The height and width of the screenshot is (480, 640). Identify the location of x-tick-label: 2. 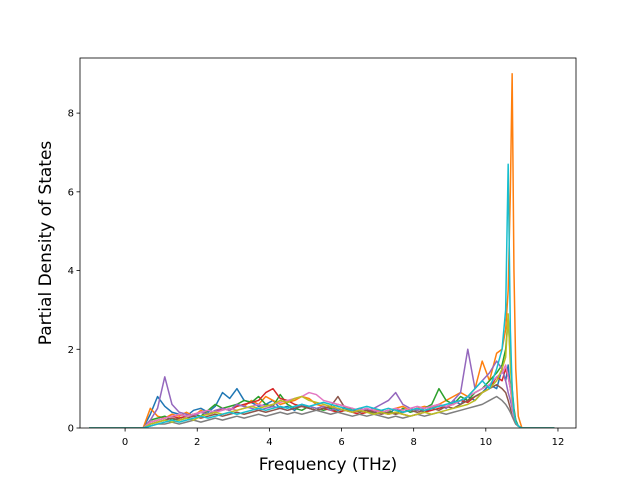
(197, 442).